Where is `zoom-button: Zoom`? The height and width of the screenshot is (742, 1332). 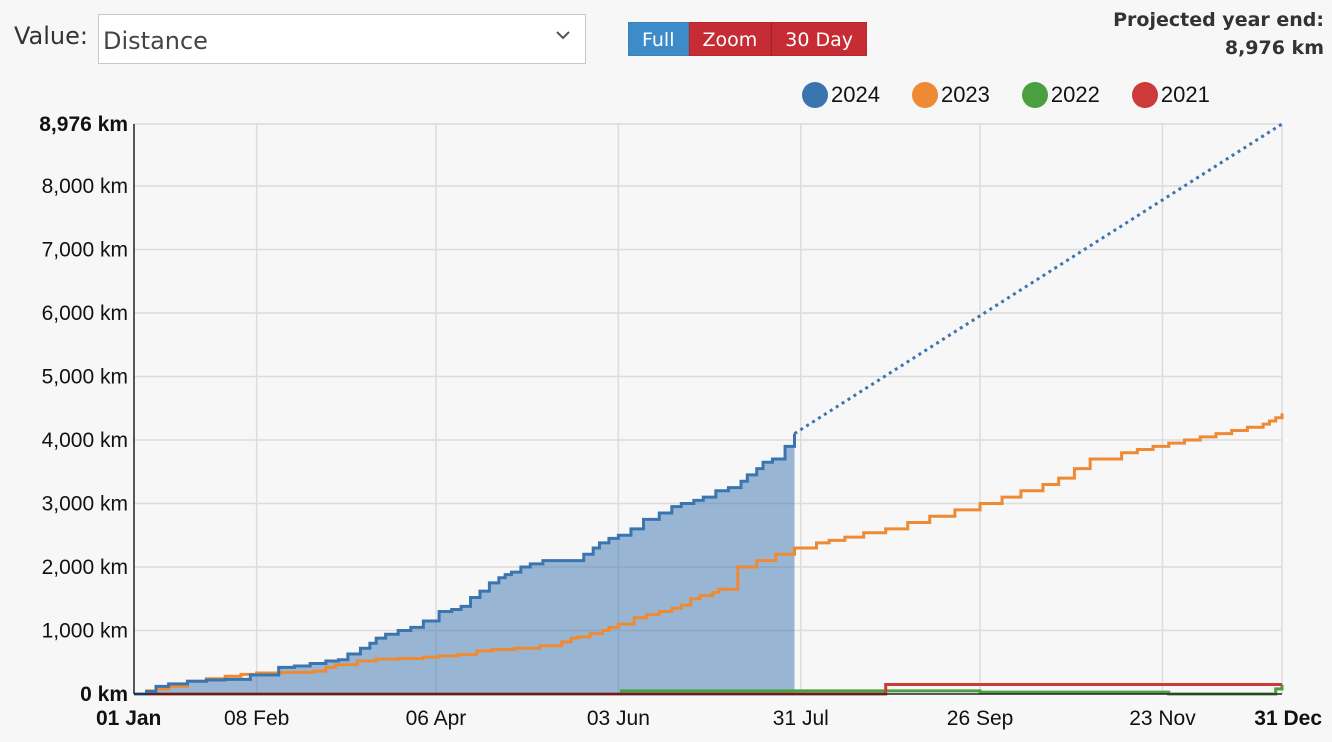 zoom-button: Zoom is located at coordinates (730, 39).